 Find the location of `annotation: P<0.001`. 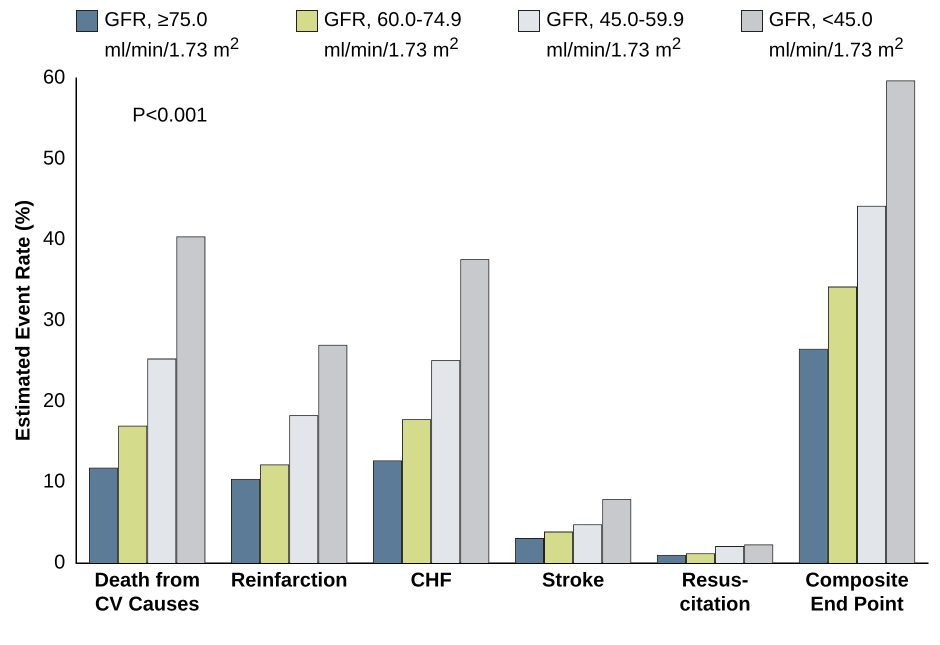

annotation: P<0.001 is located at coordinates (170, 115).